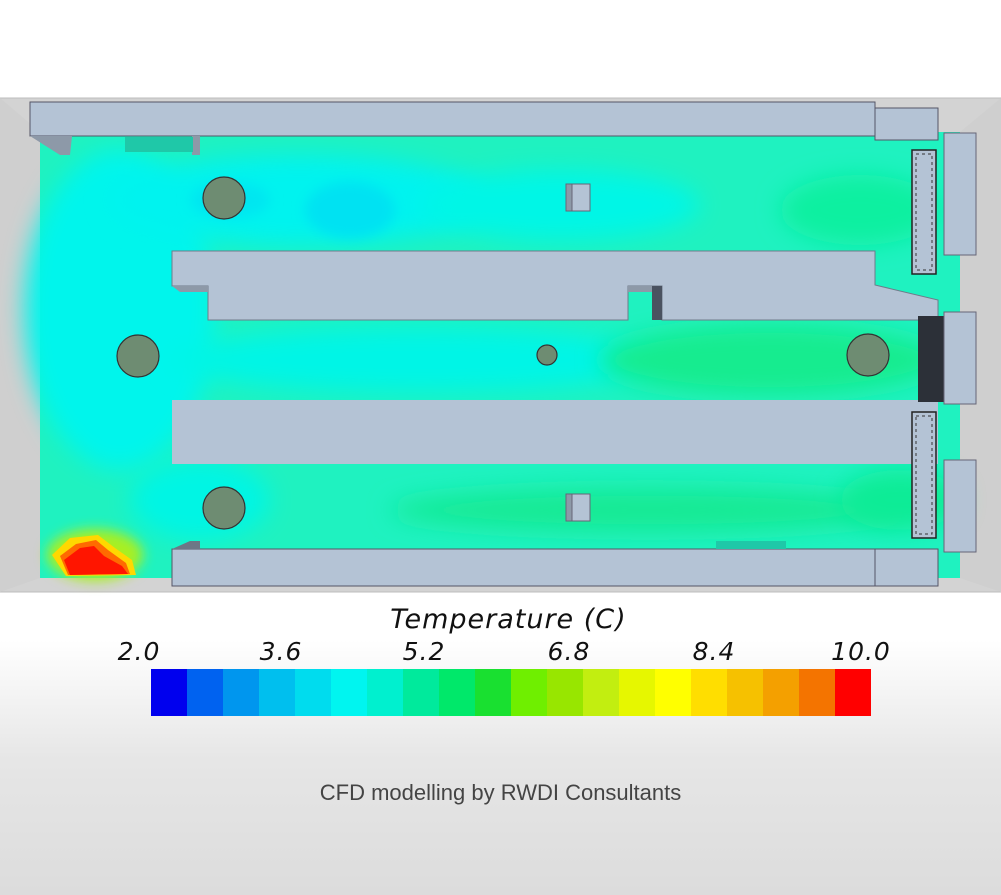  Describe the element at coordinates (281, 651) in the screenshot. I see `legend-tick: 3.6` at that location.